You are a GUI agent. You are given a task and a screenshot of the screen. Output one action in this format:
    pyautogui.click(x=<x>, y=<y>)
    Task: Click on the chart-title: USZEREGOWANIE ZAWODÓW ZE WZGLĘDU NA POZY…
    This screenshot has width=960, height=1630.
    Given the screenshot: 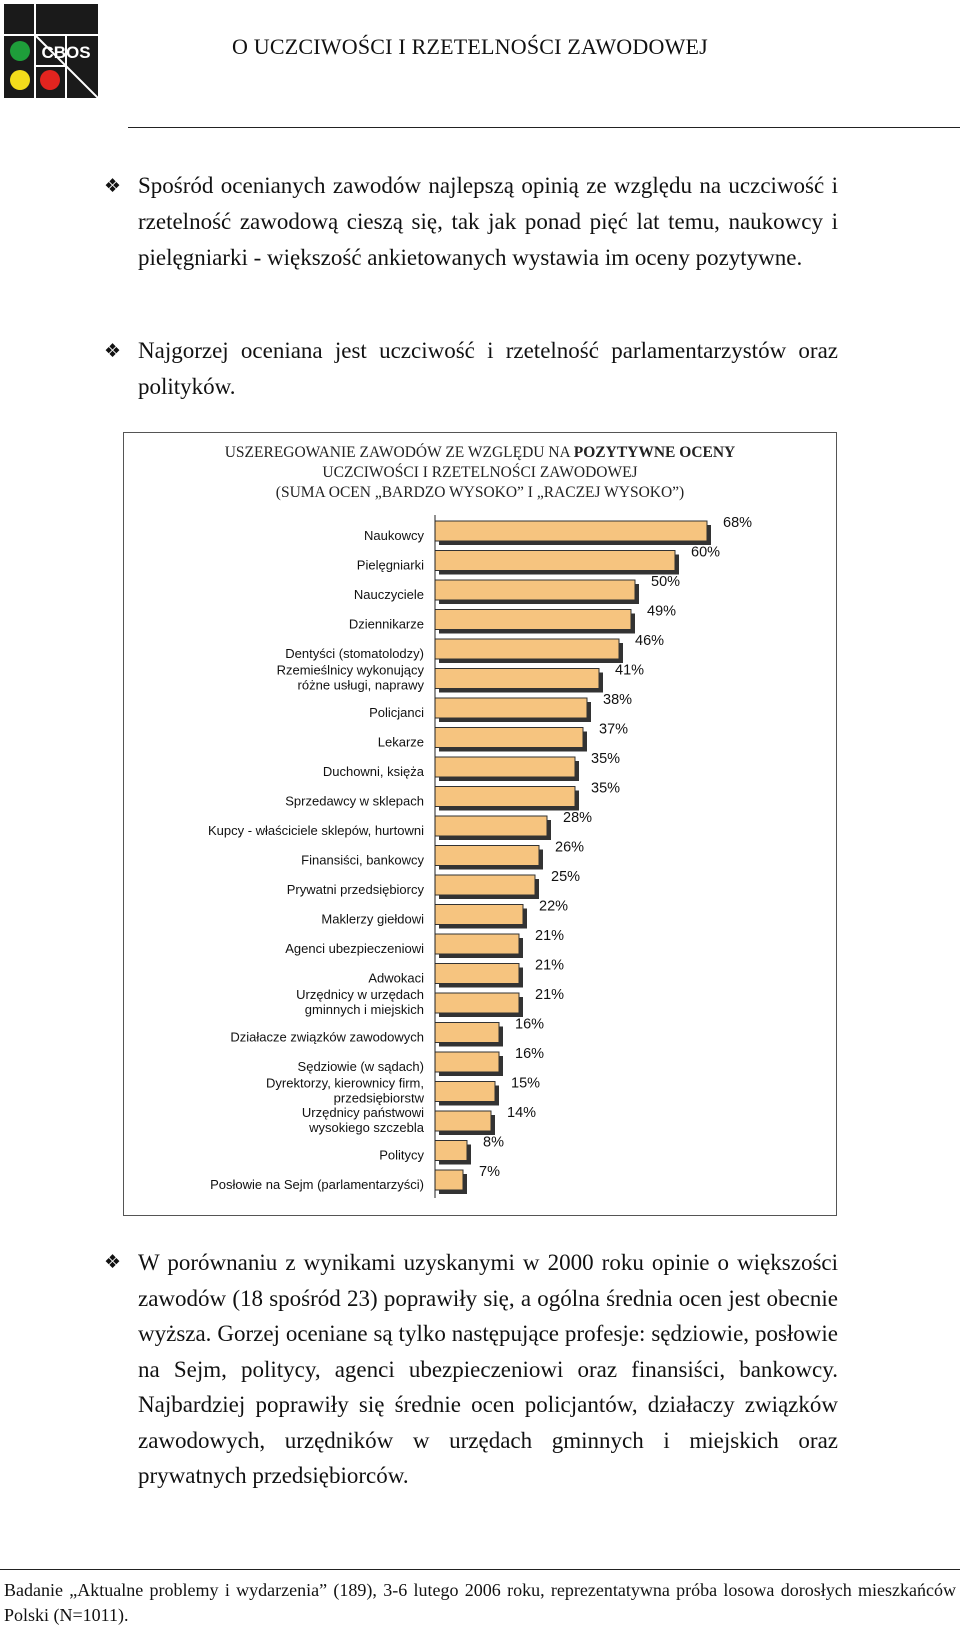 What is the action you would take?
    pyautogui.click(x=480, y=473)
    